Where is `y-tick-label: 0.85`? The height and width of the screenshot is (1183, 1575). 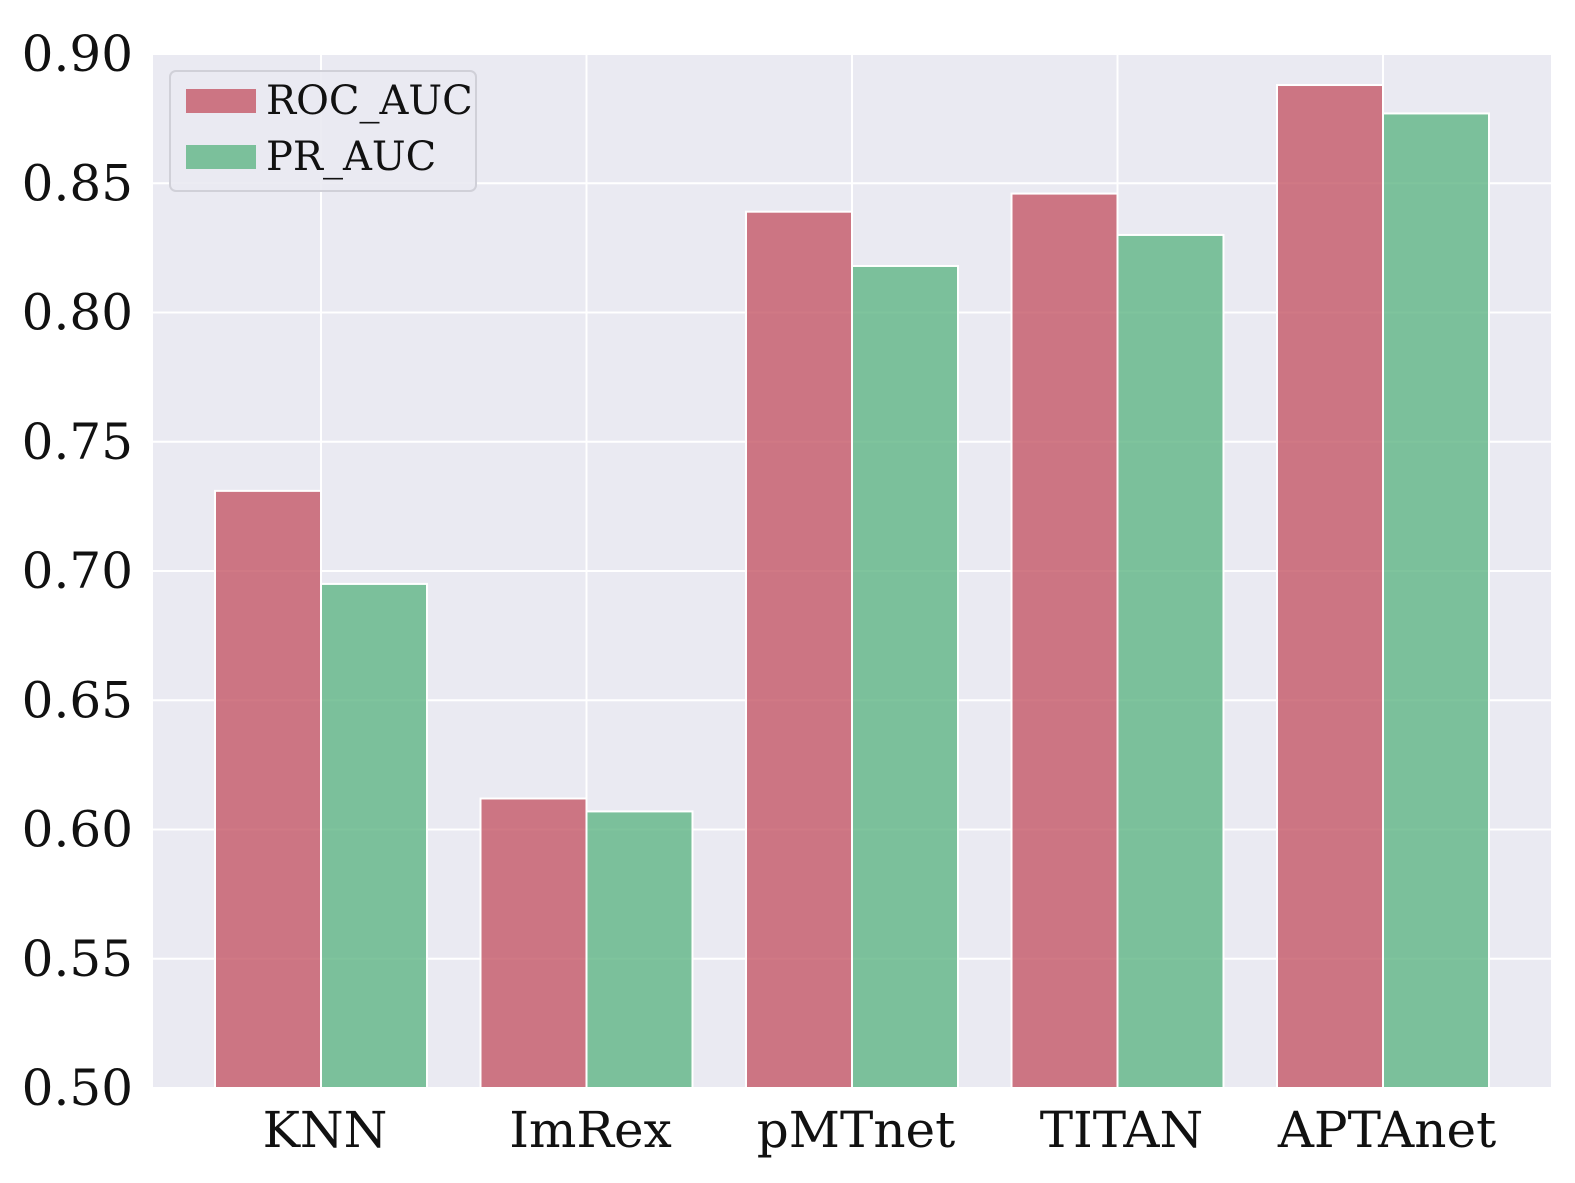
y-tick-label: 0.85 is located at coordinates (77, 183).